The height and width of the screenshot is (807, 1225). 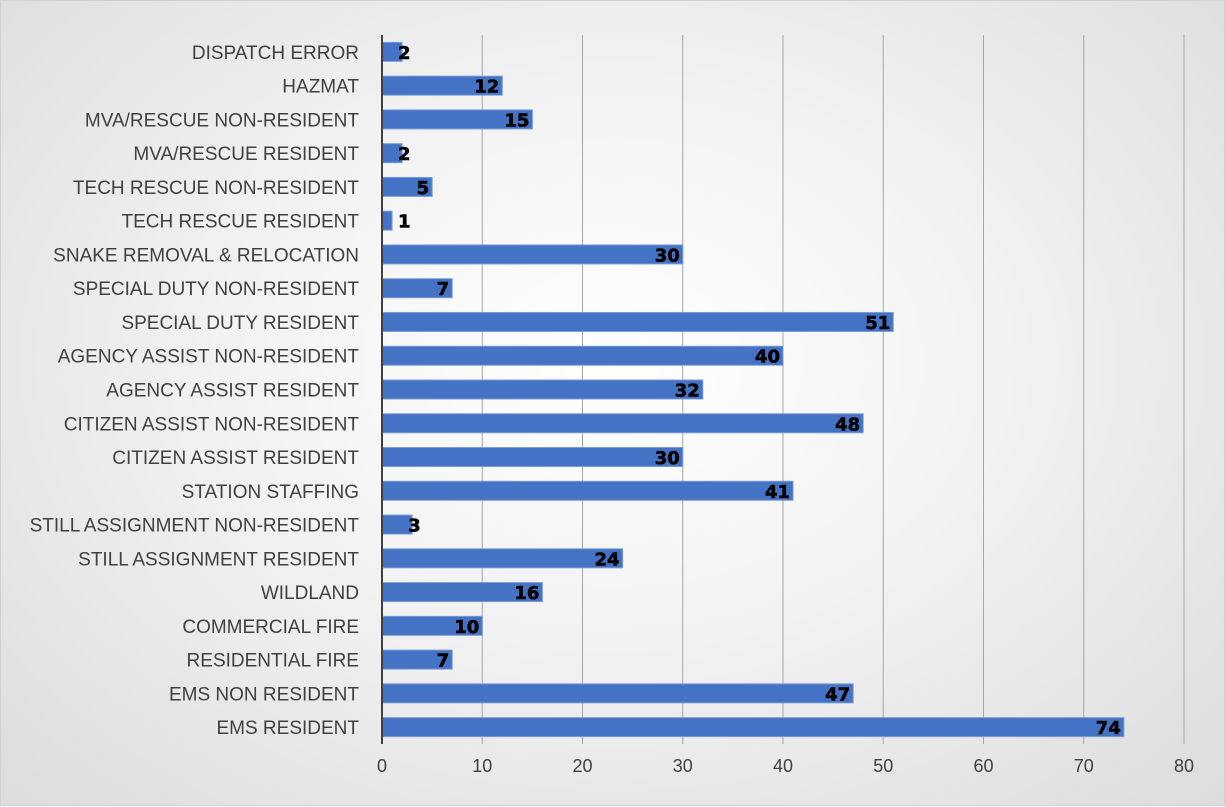 What do you see at coordinates (847, 424) in the screenshot?
I see `data-label: 48` at bounding box center [847, 424].